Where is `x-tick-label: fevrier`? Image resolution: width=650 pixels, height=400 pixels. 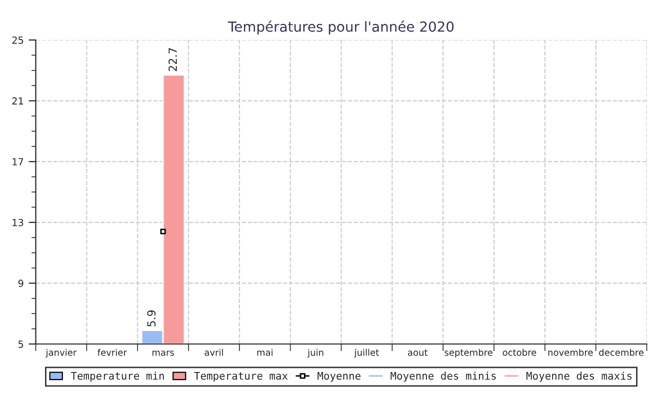 x-tick-label: fevrier is located at coordinates (112, 352).